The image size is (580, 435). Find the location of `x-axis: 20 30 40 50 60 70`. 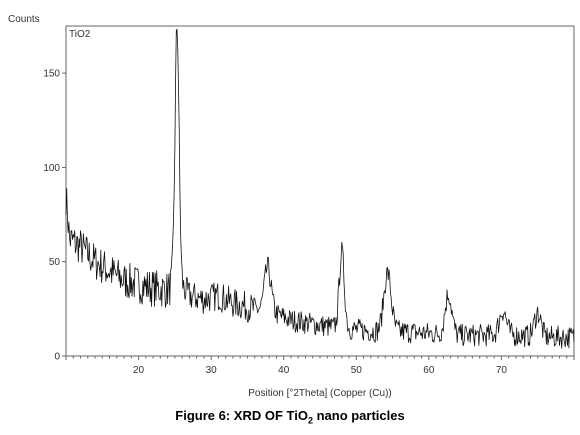

x-axis: 20 30 40 50 60 70 is located at coordinates (320, 366).